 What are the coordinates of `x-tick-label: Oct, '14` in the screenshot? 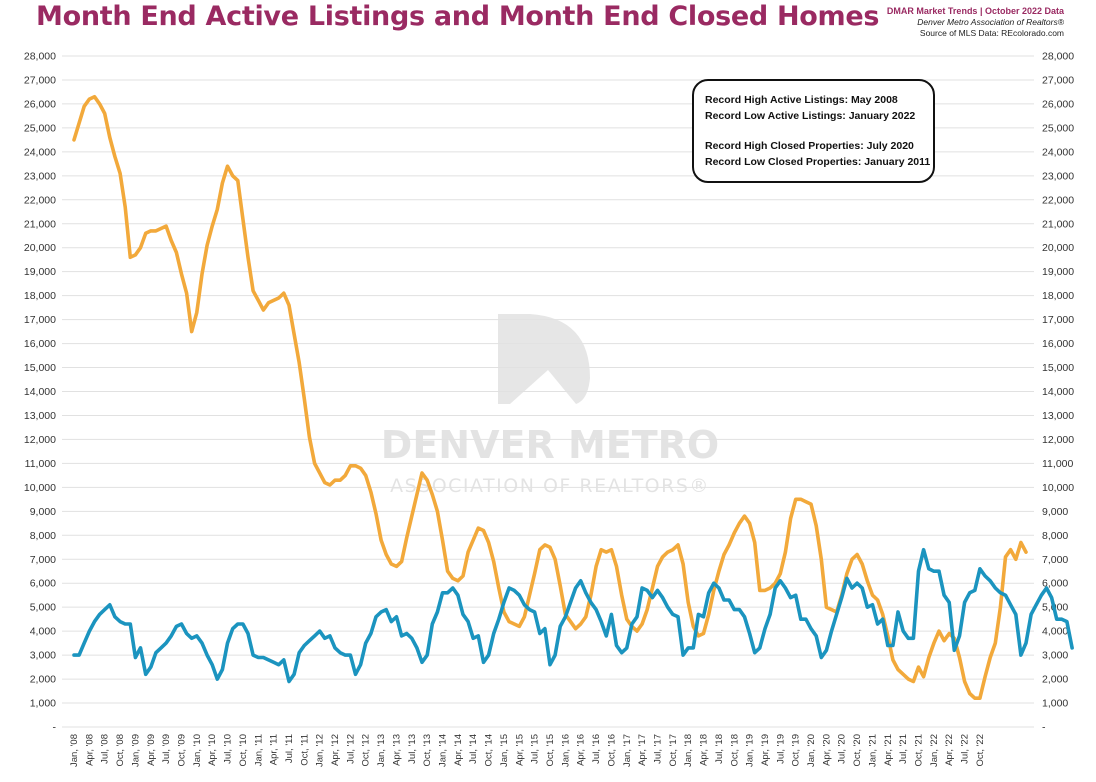 It's located at (489, 750).